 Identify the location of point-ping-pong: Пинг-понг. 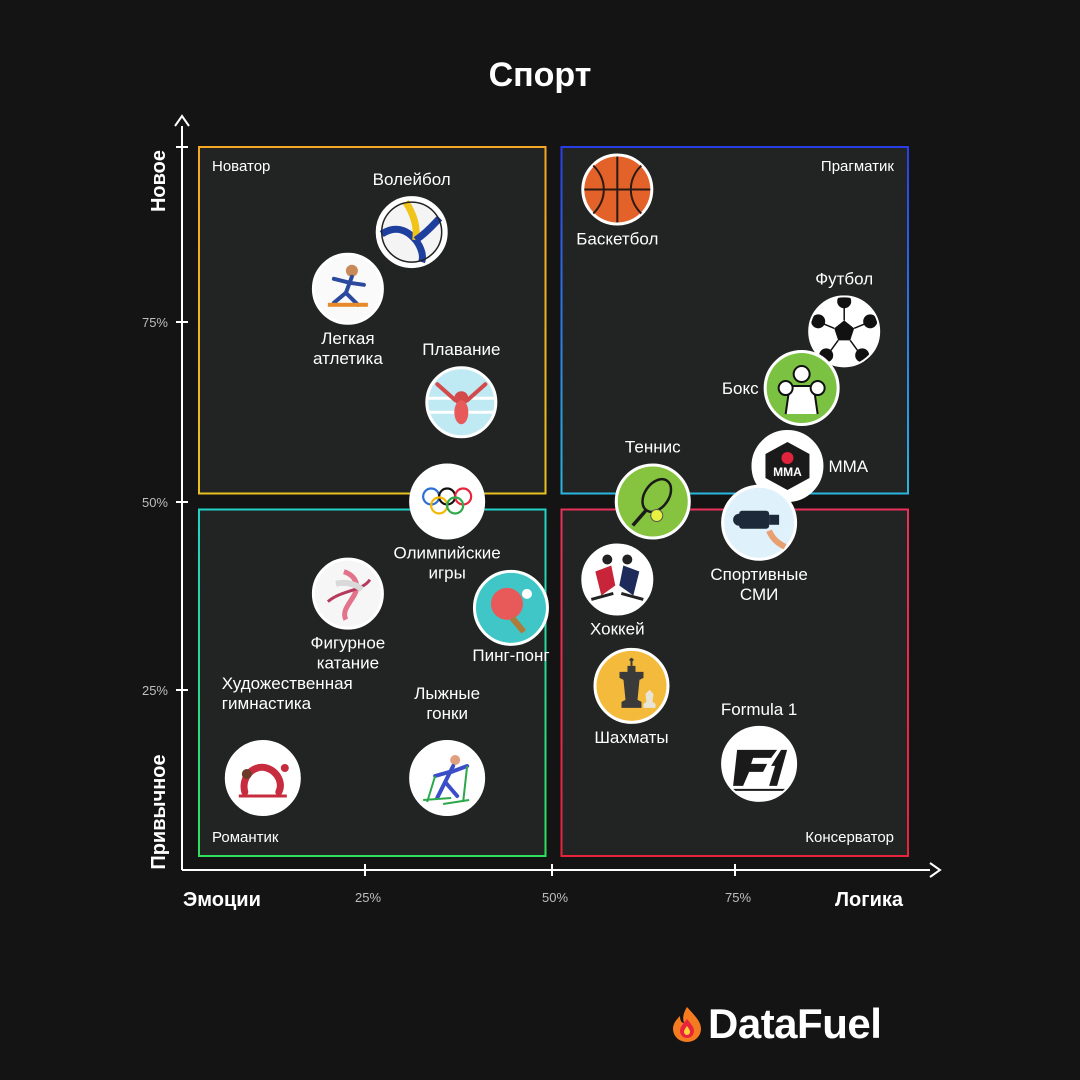
(511, 617).